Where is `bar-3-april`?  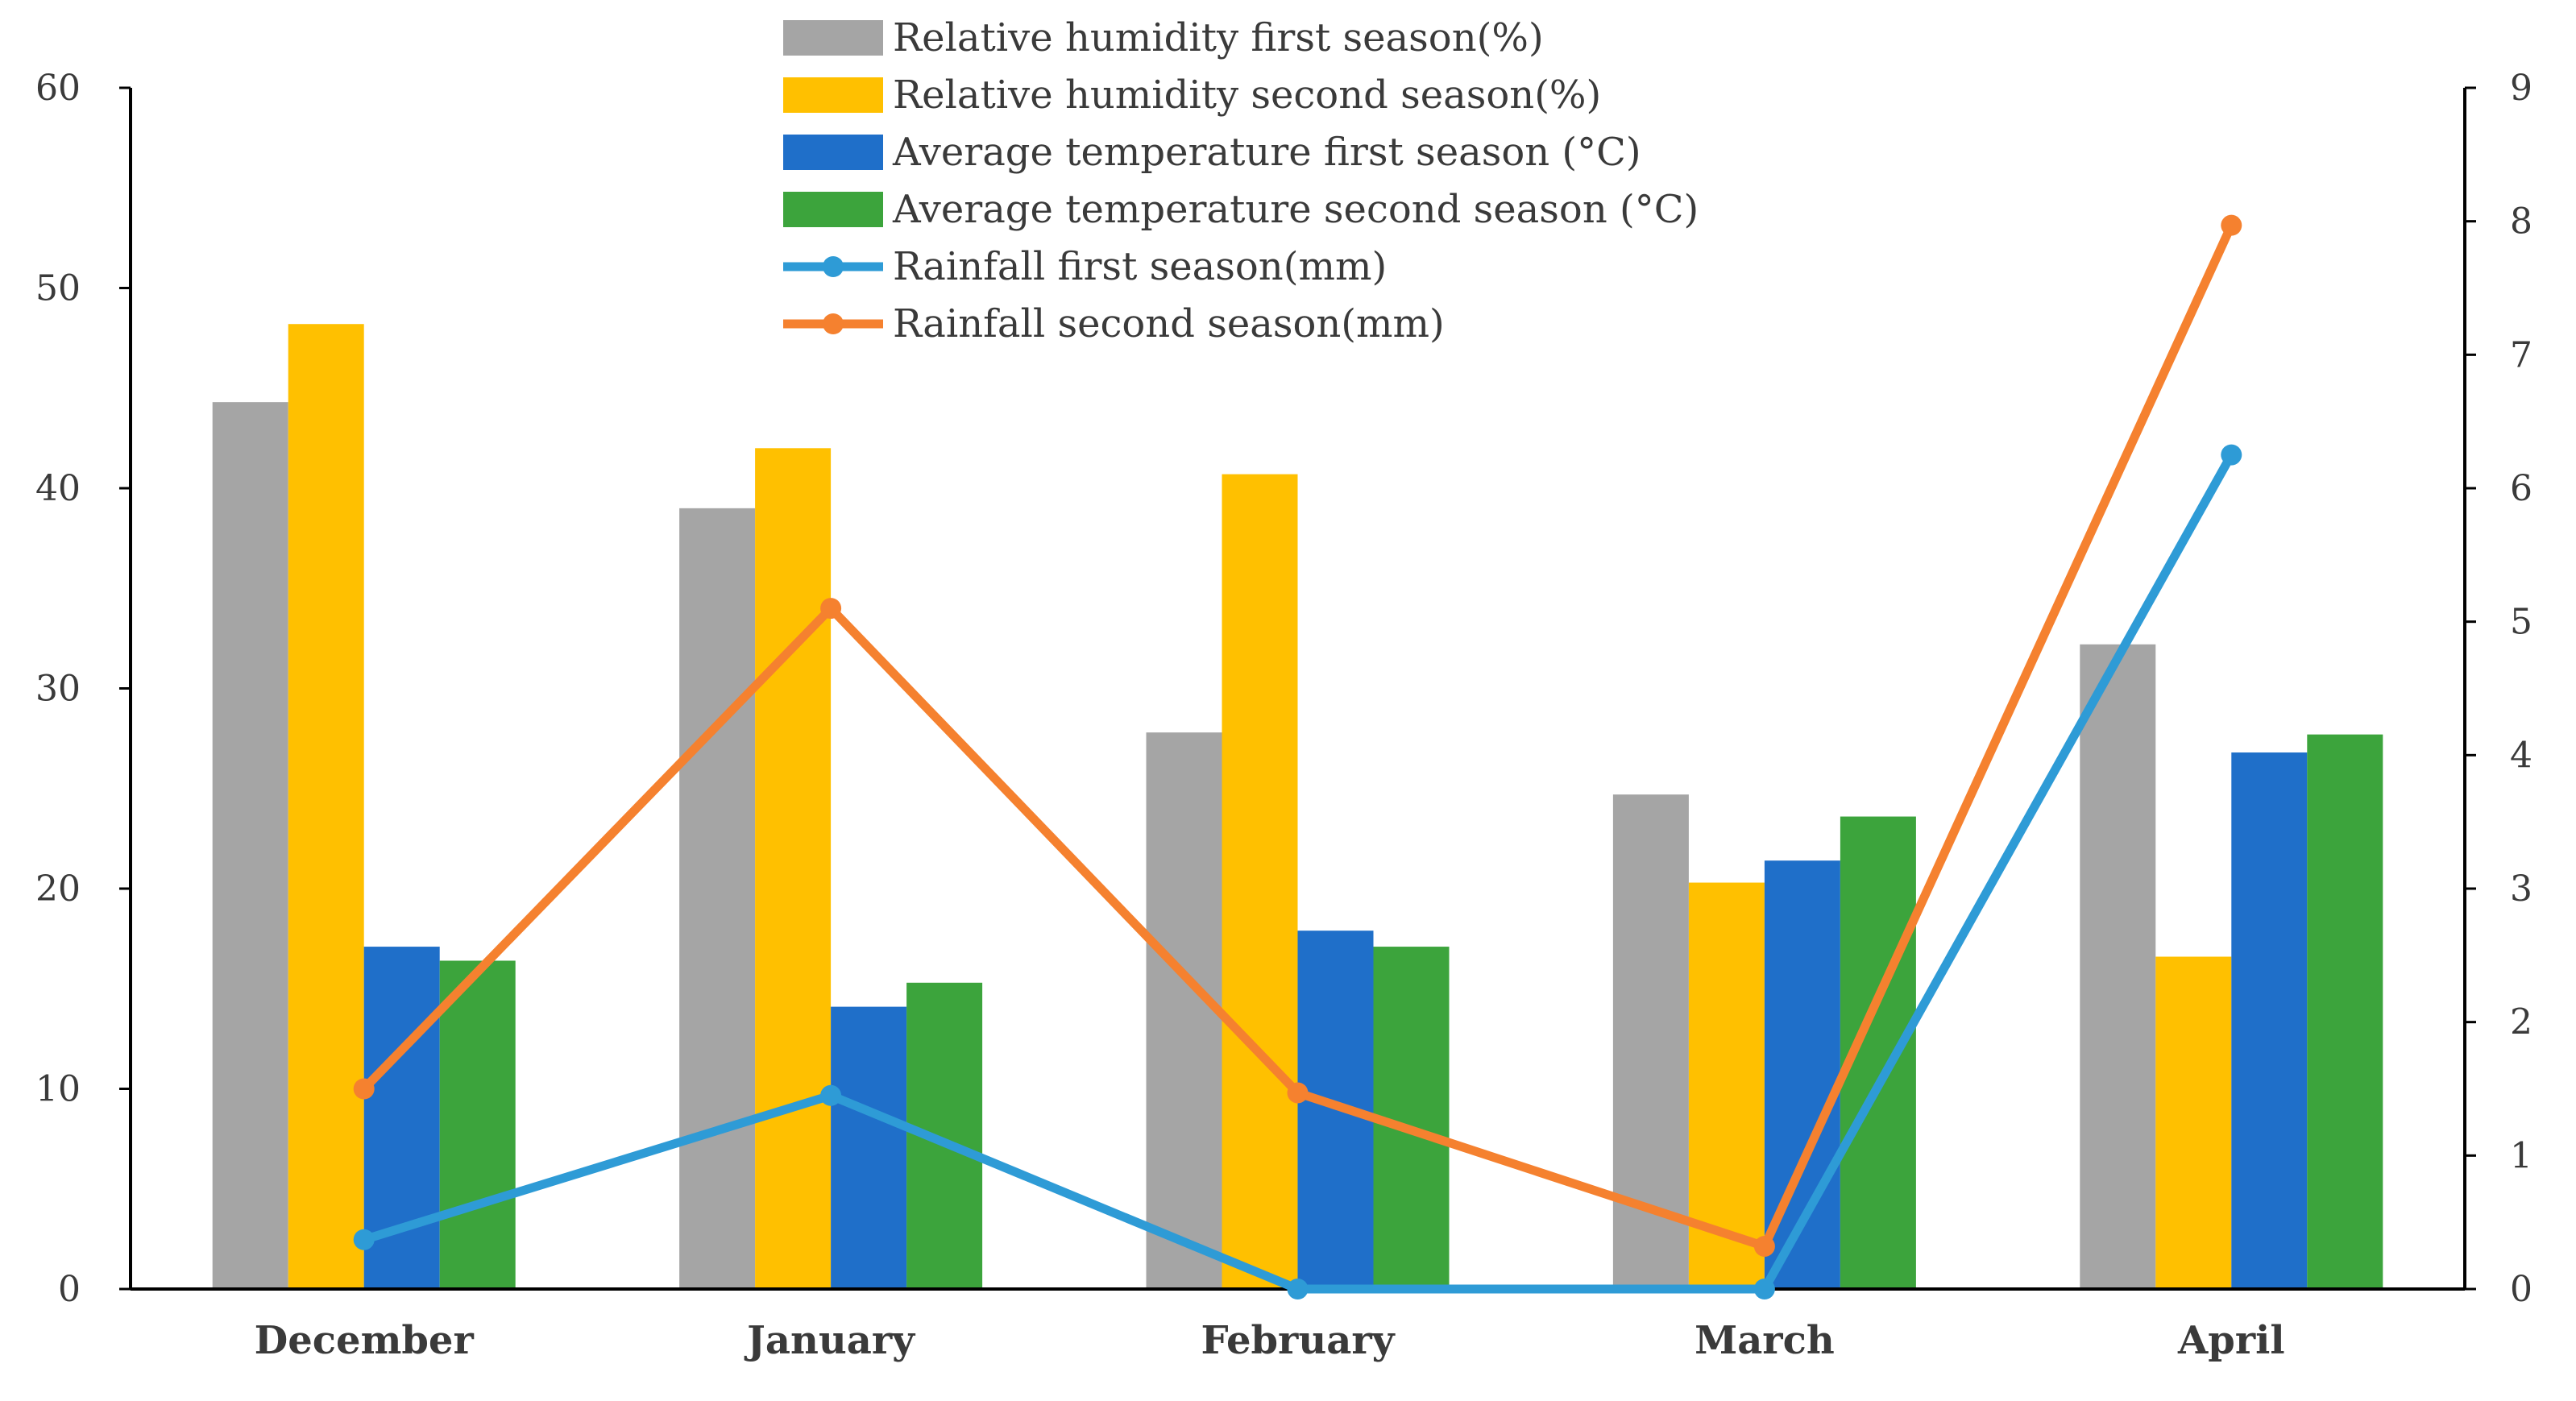
bar-3-april is located at coordinates (2269, 1020).